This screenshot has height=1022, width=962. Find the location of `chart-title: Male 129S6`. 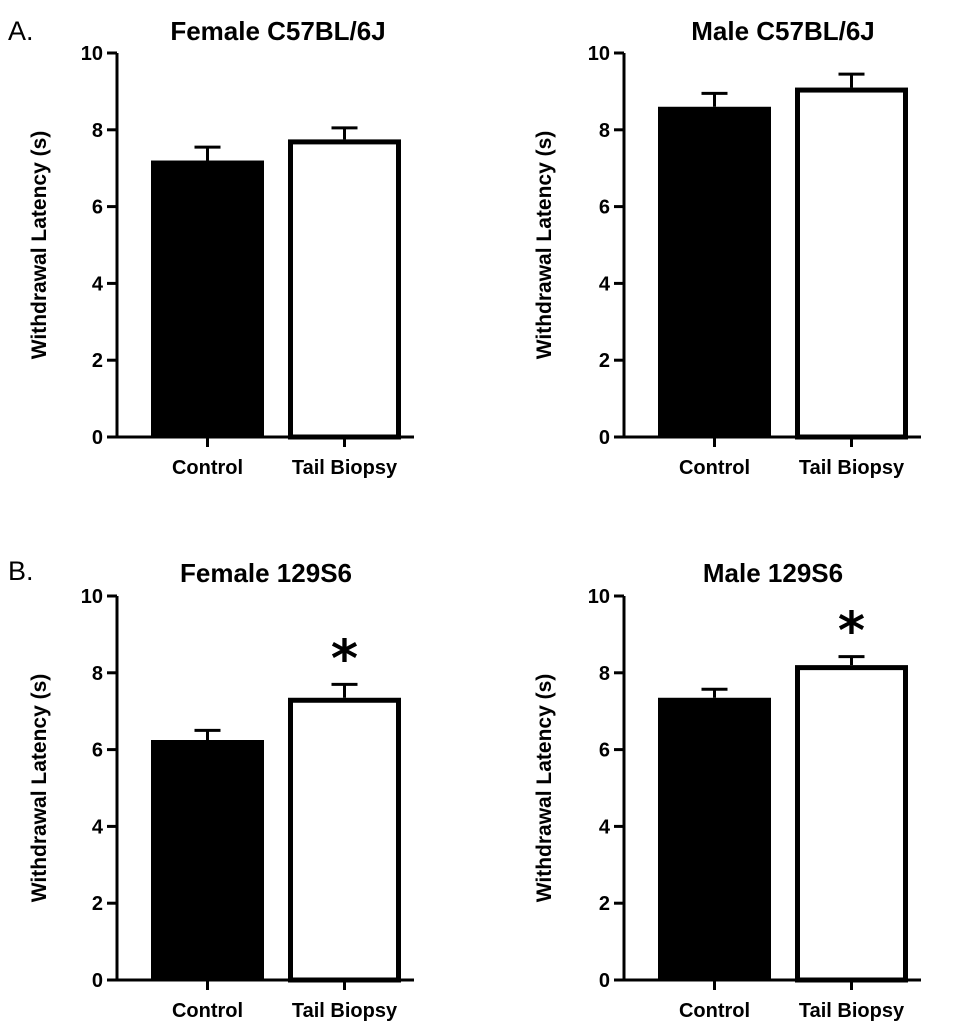

chart-title: Male 129S6 is located at coordinates (773, 573).